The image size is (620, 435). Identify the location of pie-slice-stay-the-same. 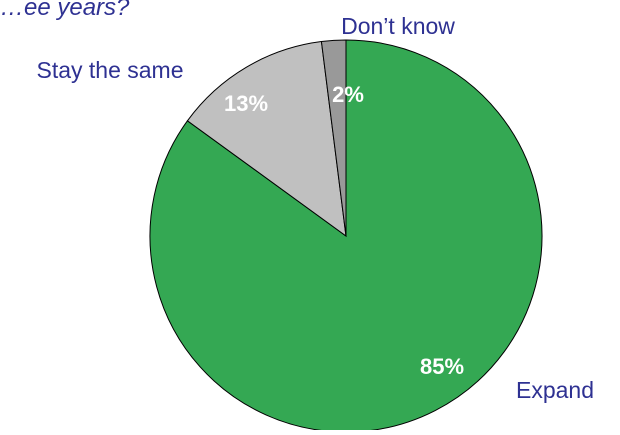
(266, 139).